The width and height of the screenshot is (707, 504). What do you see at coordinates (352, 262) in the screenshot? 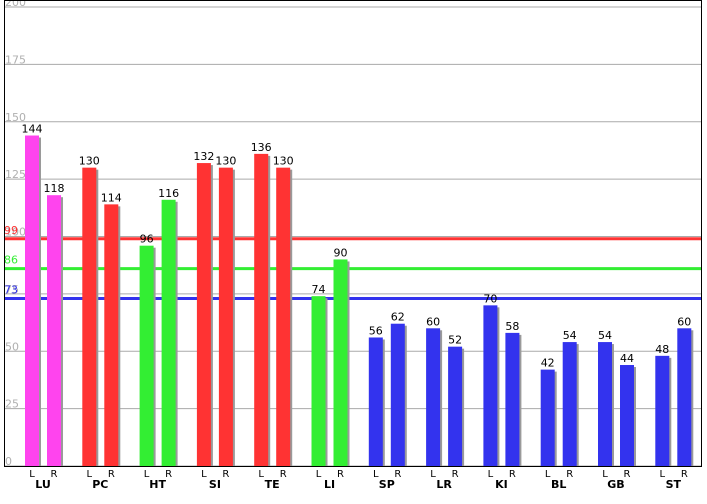
I see `reference-lines: 99 86 73` at bounding box center [352, 262].